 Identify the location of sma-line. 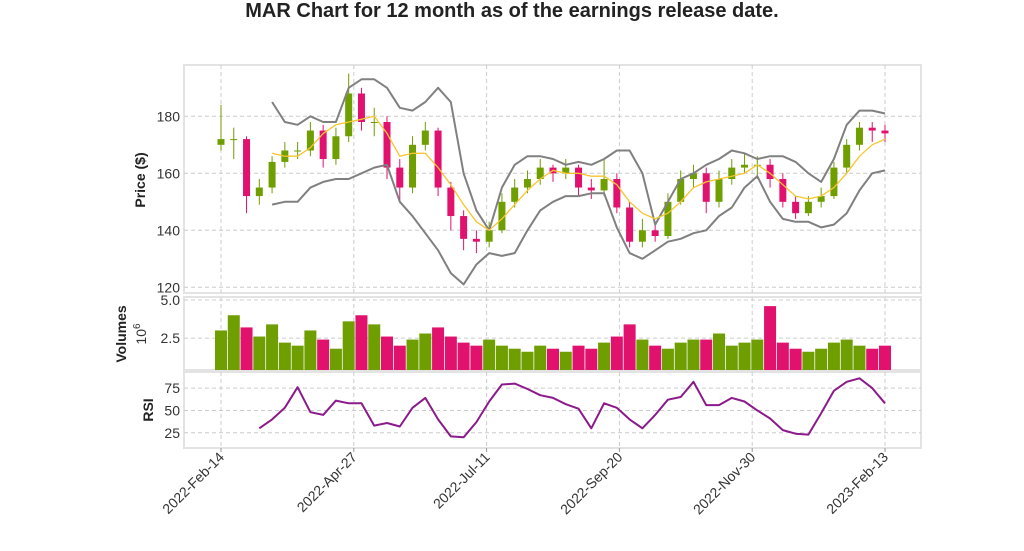
(578, 173).